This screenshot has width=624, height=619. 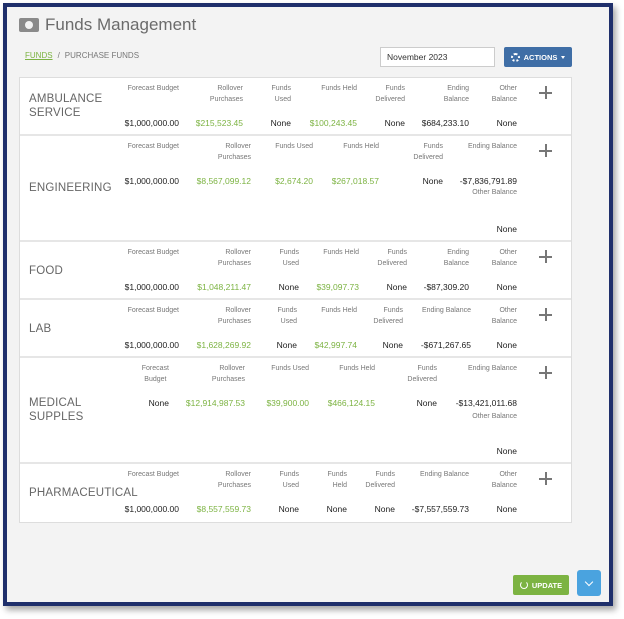 What do you see at coordinates (223, 345) in the screenshot?
I see `value-rollover-purchases: $1,628,269.92` at bounding box center [223, 345].